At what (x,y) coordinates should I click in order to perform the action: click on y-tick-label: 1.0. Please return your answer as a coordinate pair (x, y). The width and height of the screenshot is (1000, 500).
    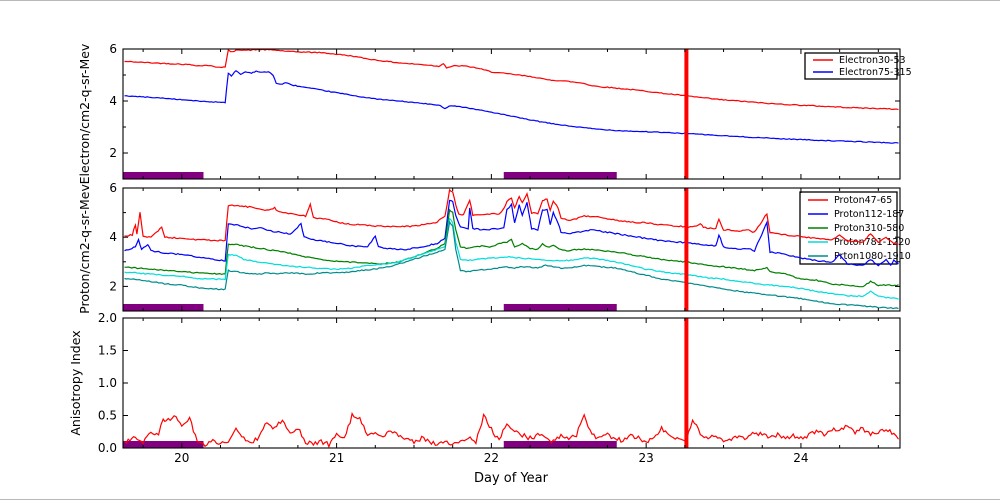
    Looking at the image, I should click on (107, 383).